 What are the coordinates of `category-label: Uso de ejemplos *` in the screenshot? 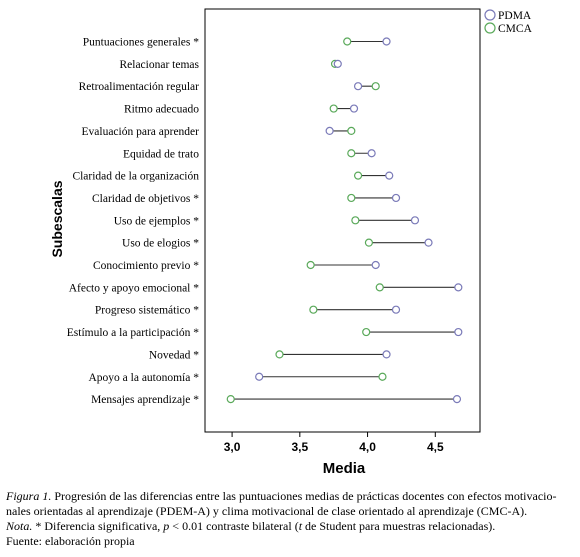 It's located at (157, 221).